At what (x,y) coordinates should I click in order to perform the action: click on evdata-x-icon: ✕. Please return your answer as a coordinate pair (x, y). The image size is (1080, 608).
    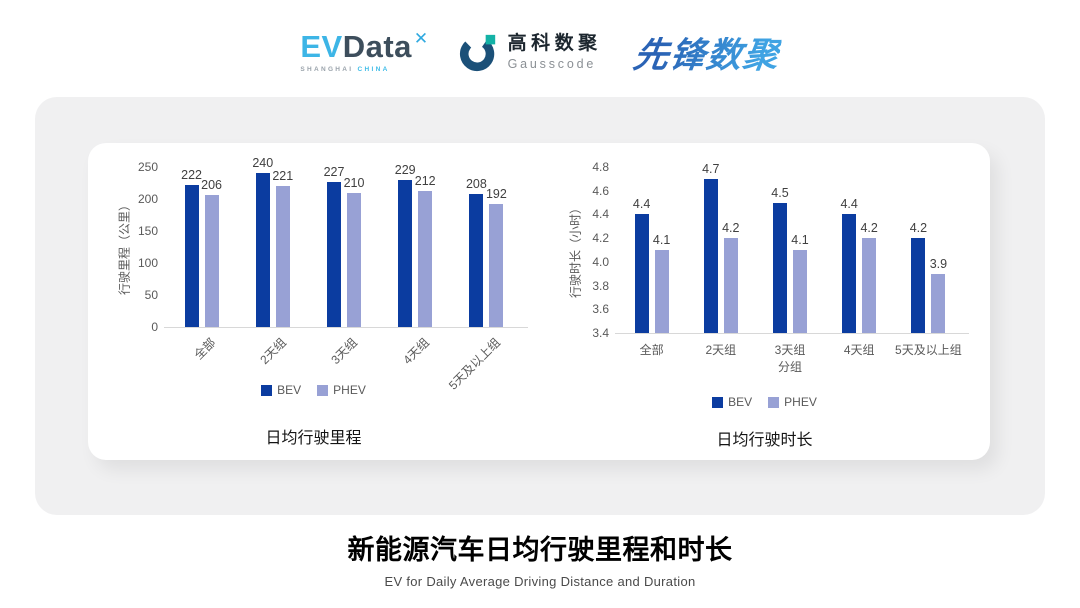
    Looking at the image, I should click on (421, 38).